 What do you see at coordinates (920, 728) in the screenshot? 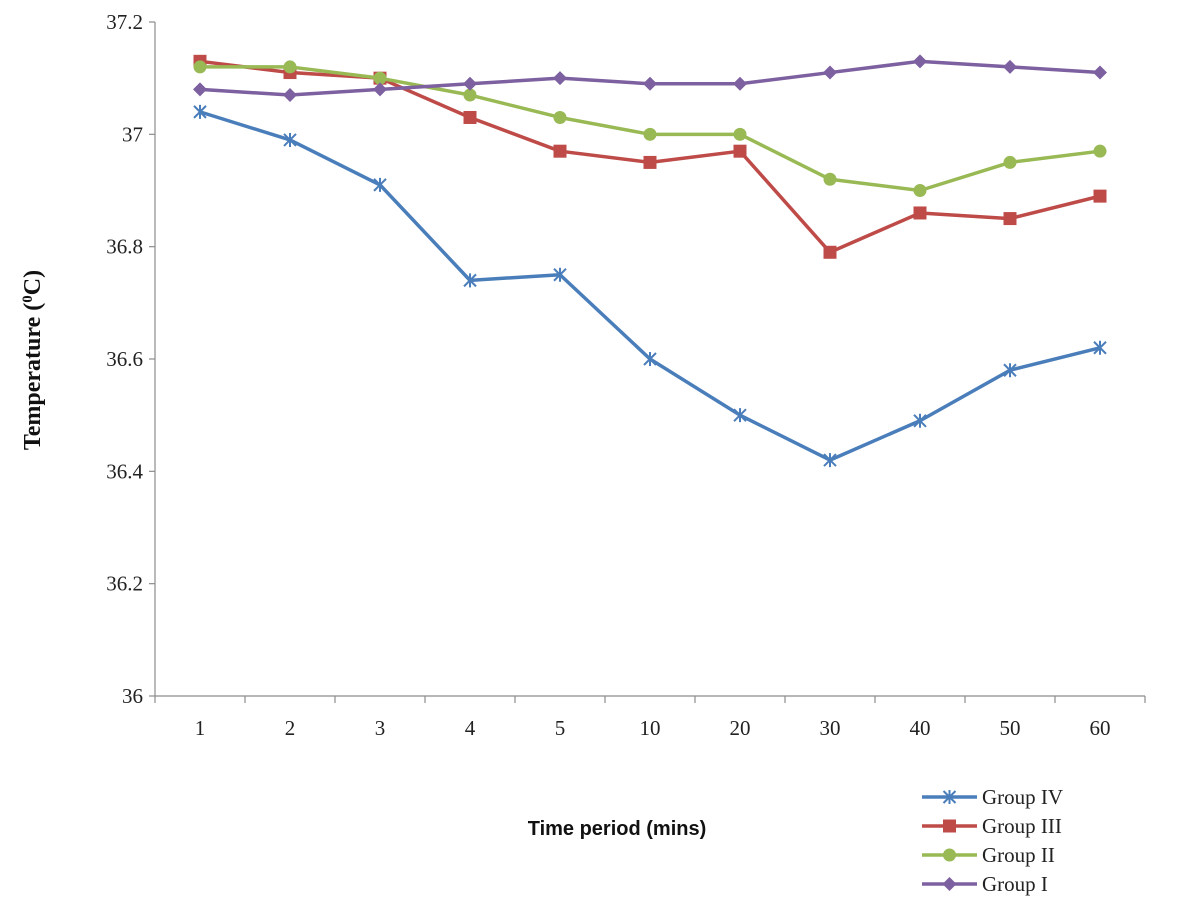
I see `x-tick-label: 40` at bounding box center [920, 728].